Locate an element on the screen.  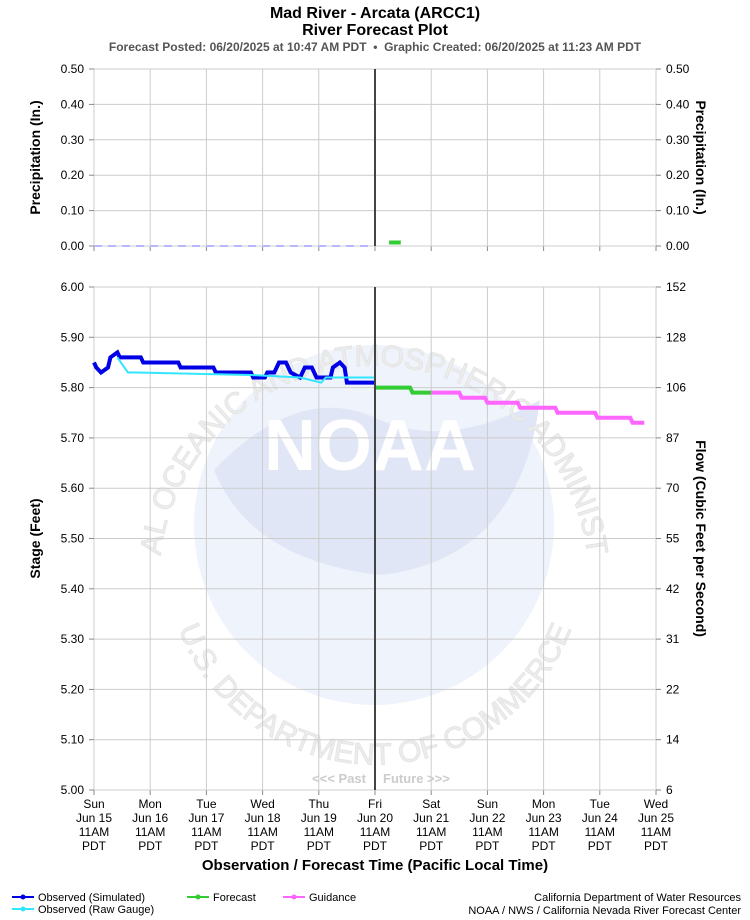
y-axis-label: Stage (Feet) is located at coordinates (35, 538).